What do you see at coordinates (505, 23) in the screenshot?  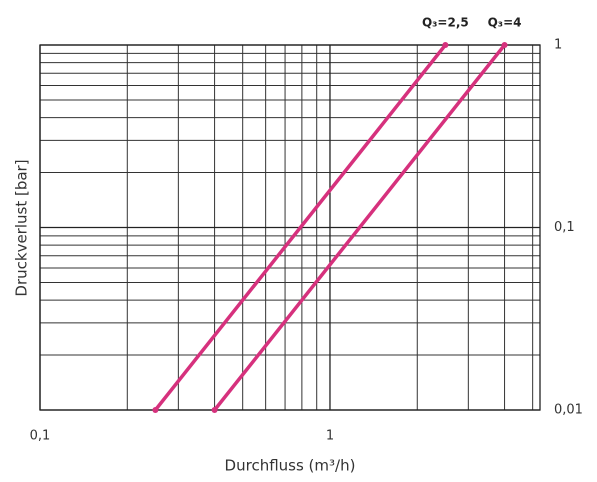 I see `series-label: Q₃=4` at bounding box center [505, 23].